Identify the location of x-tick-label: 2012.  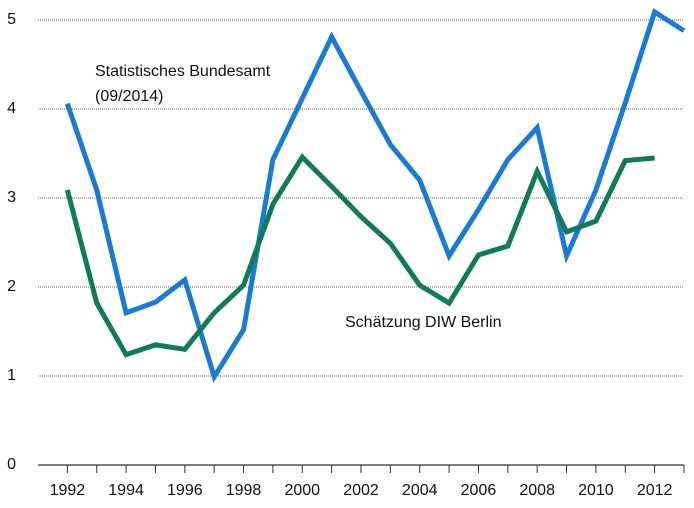
(655, 490).